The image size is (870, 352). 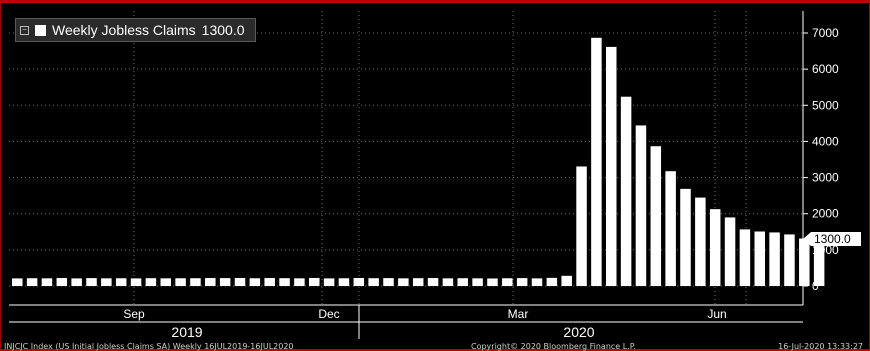 I want to click on y-tick-label: 6000, so click(x=825, y=69).